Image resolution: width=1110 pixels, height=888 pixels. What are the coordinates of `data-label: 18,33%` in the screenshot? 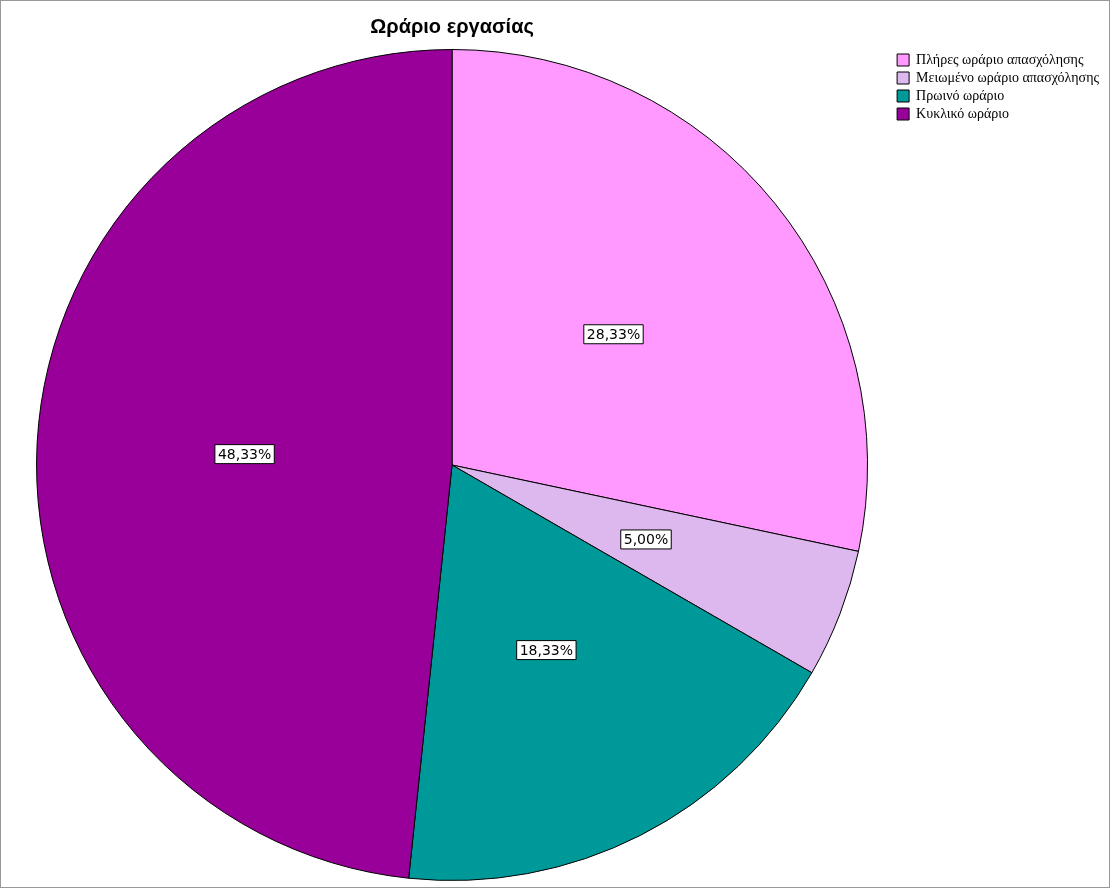 It's located at (546, 649).